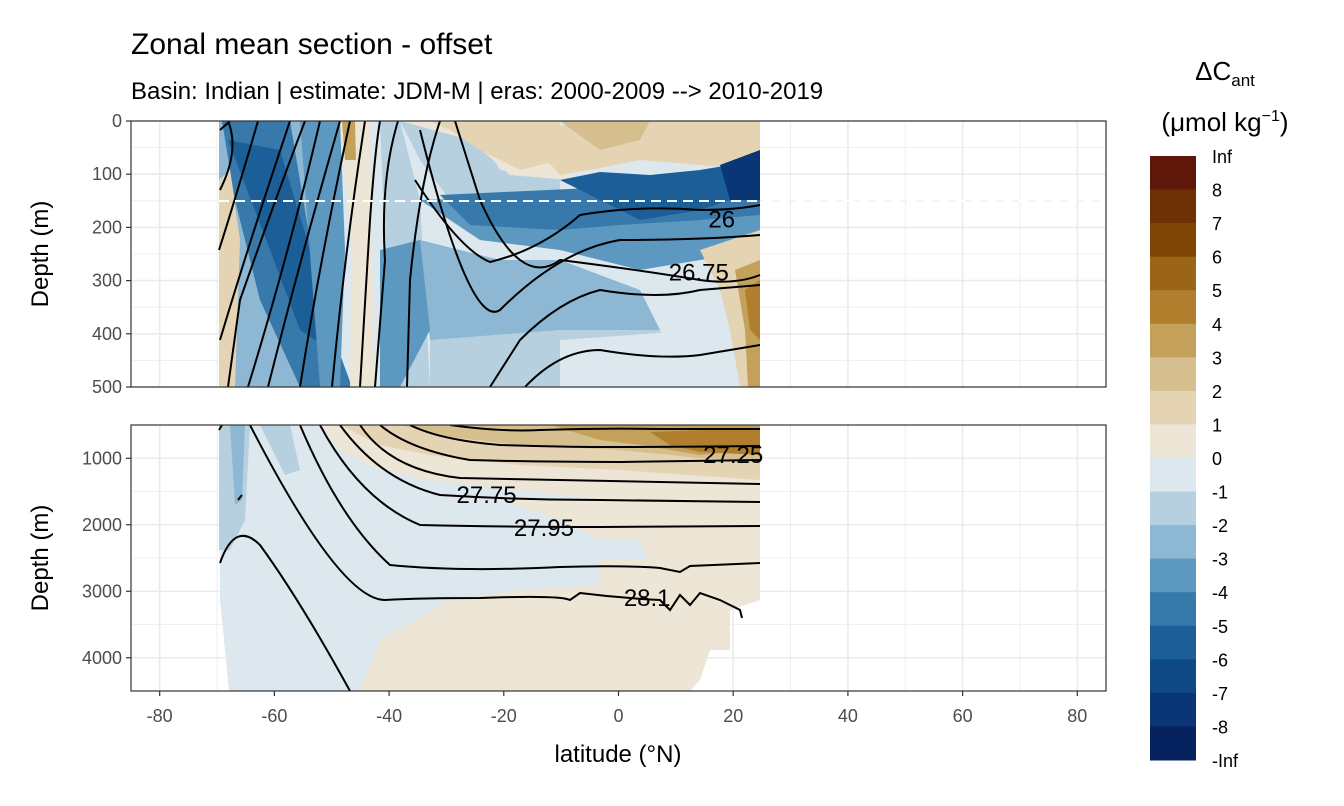  I want to click on upper-y-axis-label: Depth (m), so click(40, 254).